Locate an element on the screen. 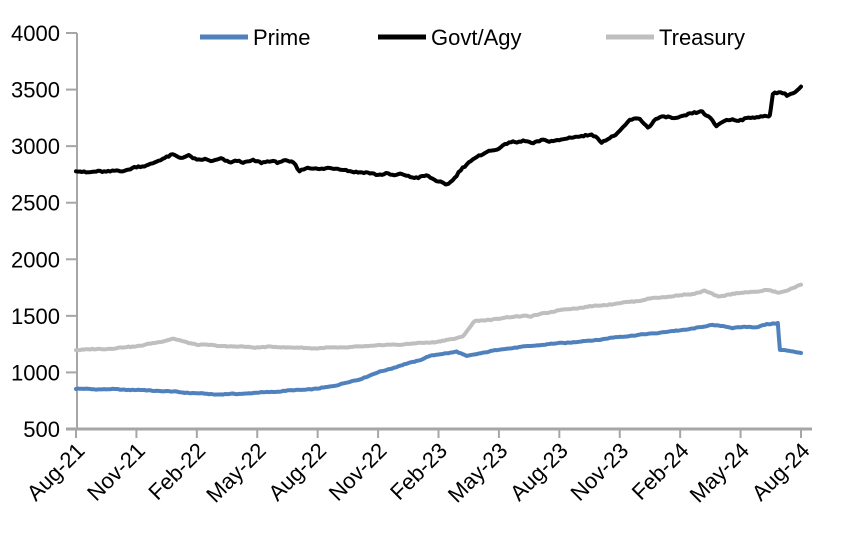 Image resolution: width=852 pixels, height=538 pixels. x-tick-label: Aug-24 is located at coordinates (781, 472).